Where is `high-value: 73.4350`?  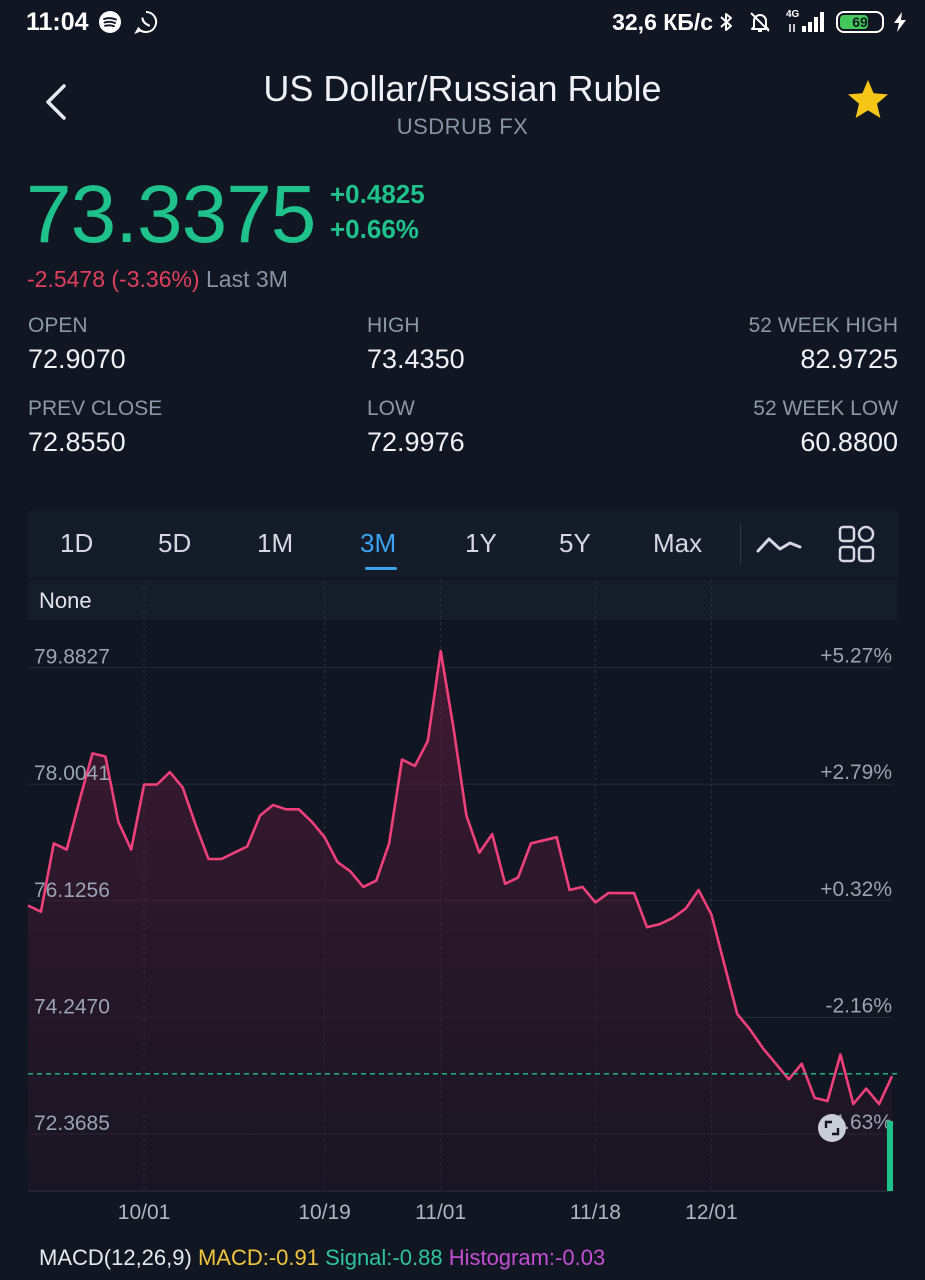
high-value: 73.4350 is located at coordinates (416, 359).